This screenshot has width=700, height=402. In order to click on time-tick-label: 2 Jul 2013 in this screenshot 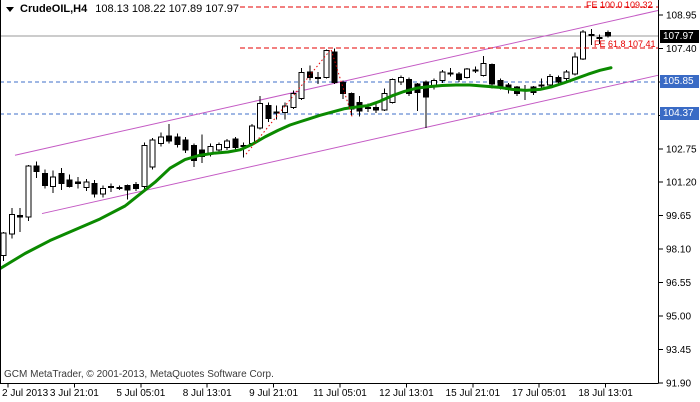, I will do `click(25, 393)`.